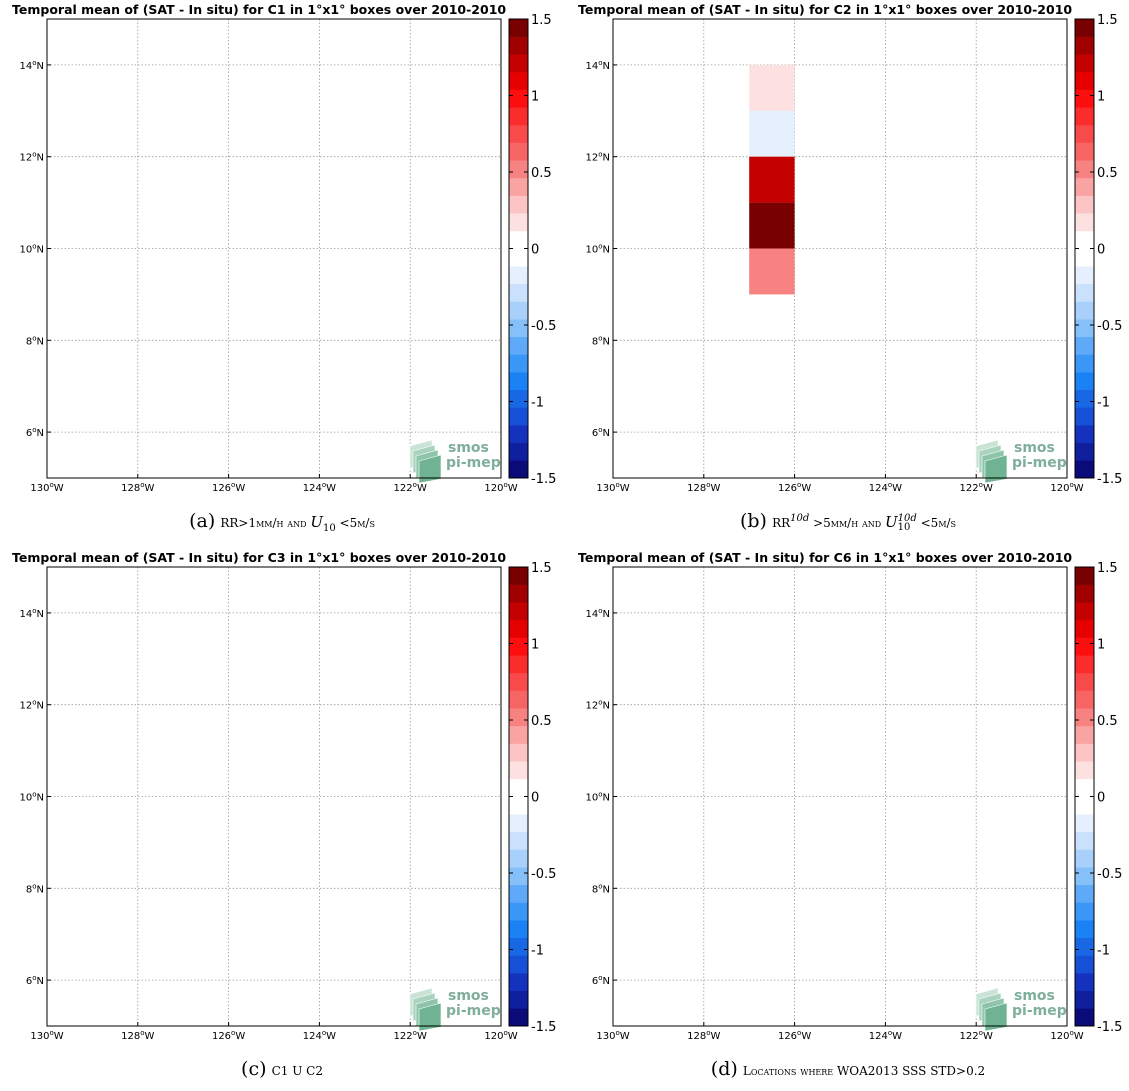  Describe the element at coordinates (254, 1069) in the screenshot. I see `caption-c-letter: (c)` at that location.